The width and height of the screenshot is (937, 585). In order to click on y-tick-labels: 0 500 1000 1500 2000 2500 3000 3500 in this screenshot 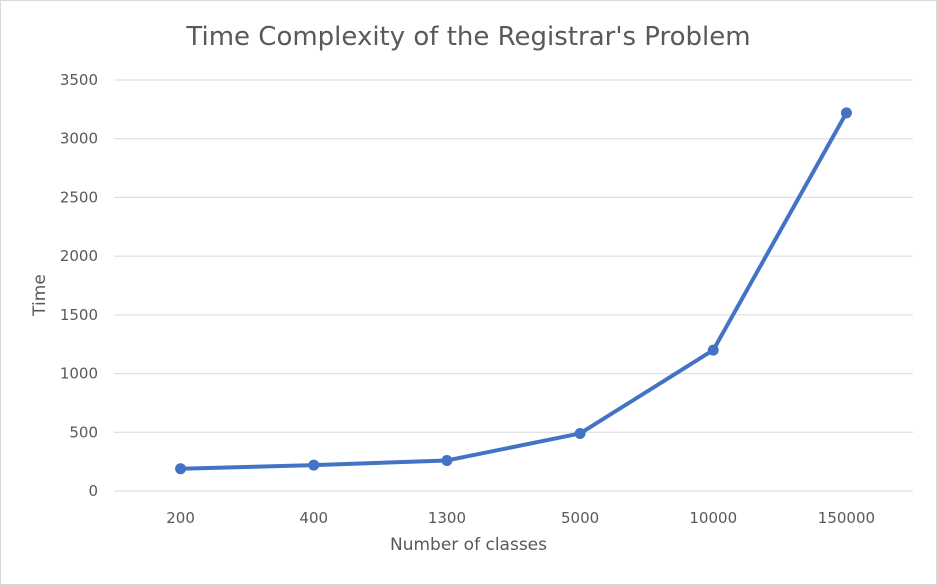, I will do `click(79, 285)`.